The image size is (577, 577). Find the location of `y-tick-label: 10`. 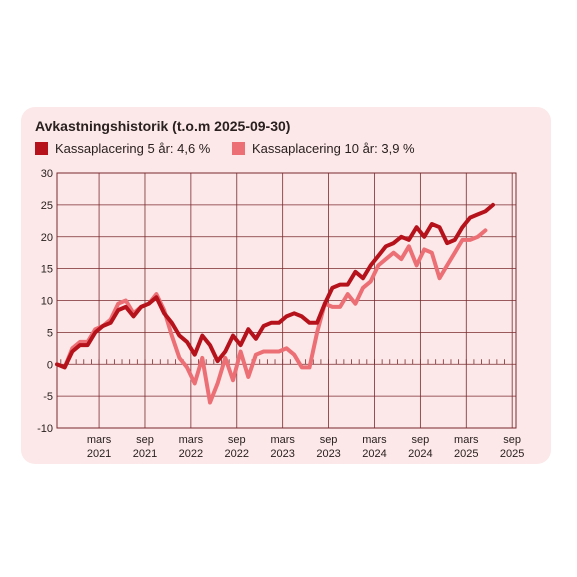

y-tick-label: 10 is located at coordinates (47, 302).